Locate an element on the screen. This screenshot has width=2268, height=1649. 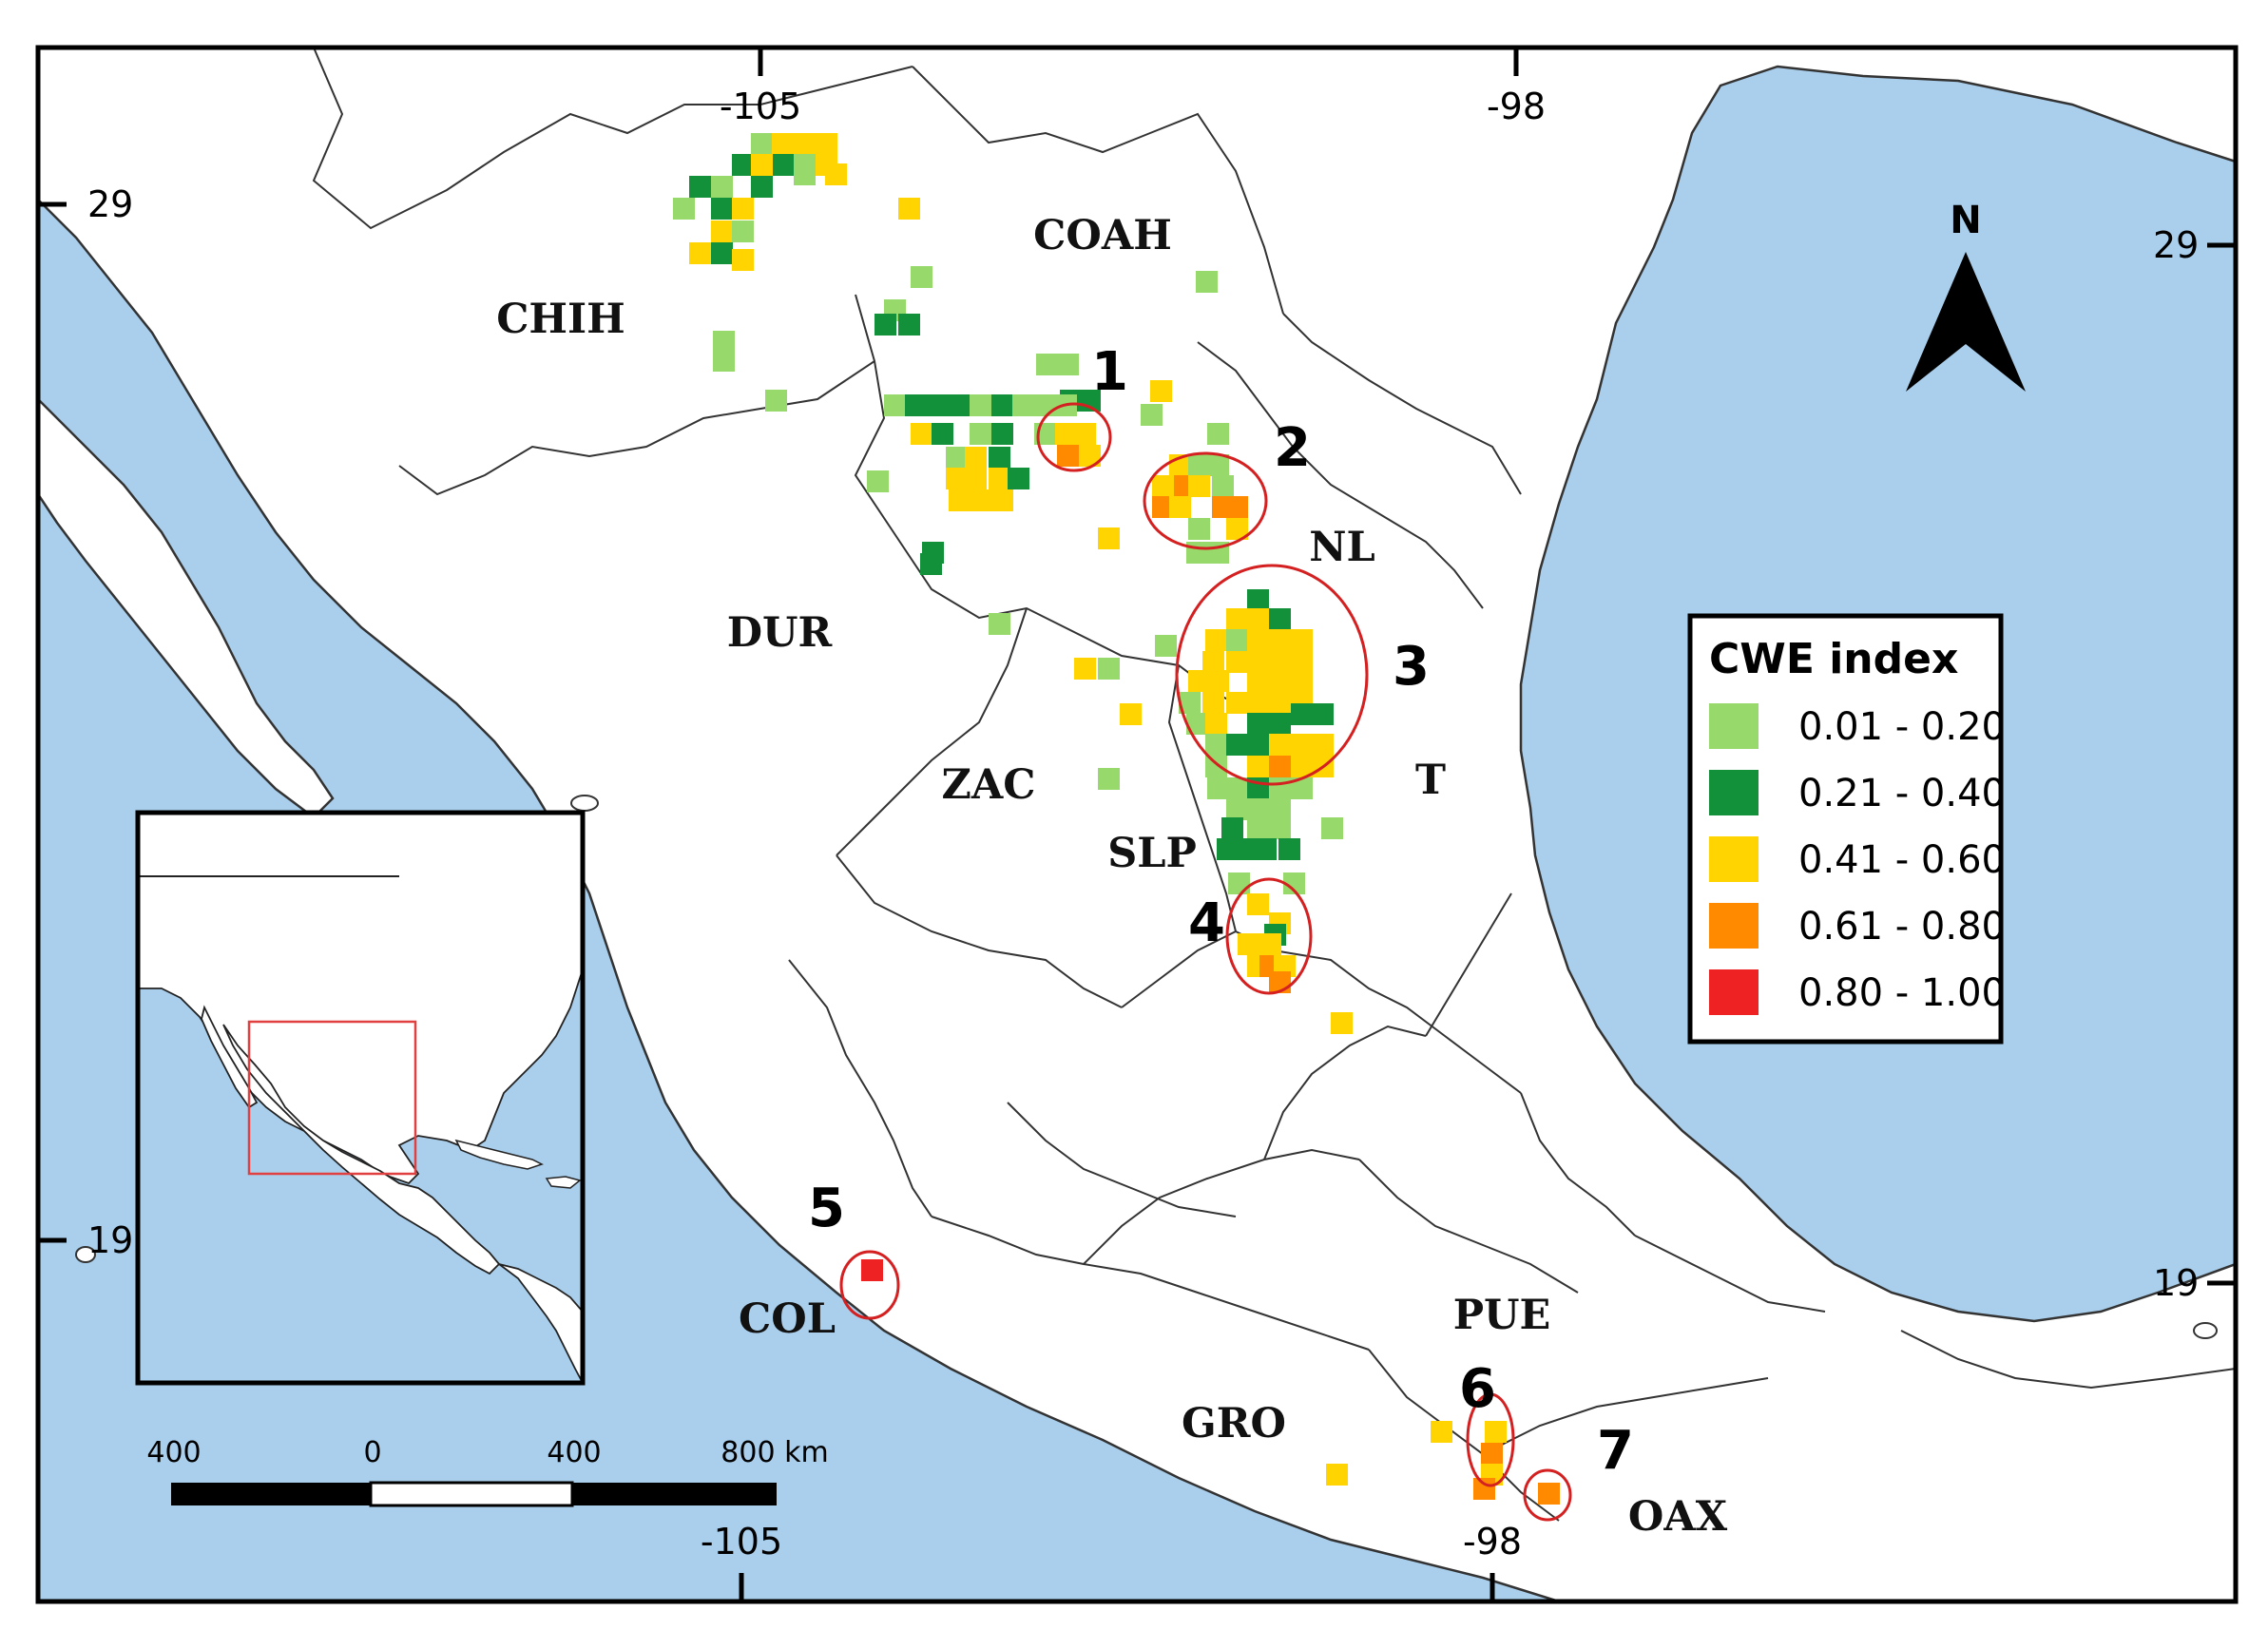
north-arrow-icon is located at coordinates (1966, 322).